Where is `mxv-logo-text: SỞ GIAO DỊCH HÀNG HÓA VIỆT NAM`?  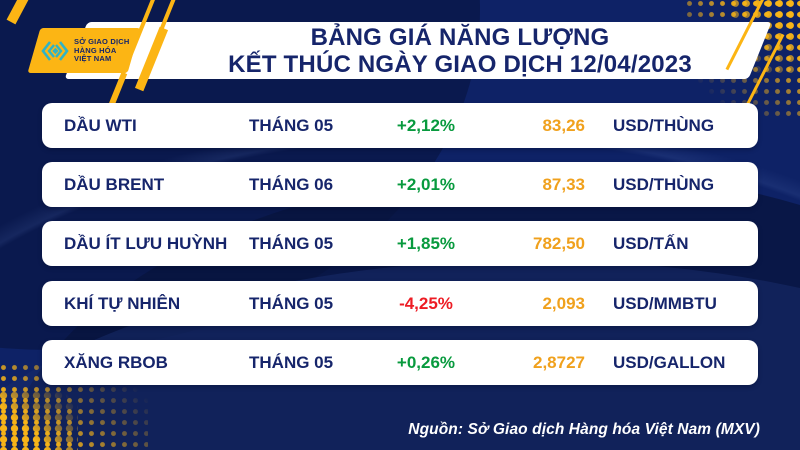
mxv-logo-text: SỞ GIAO DỊCH HÀNG HÓA VIỆT NAM is located at coordinates (101, 51).